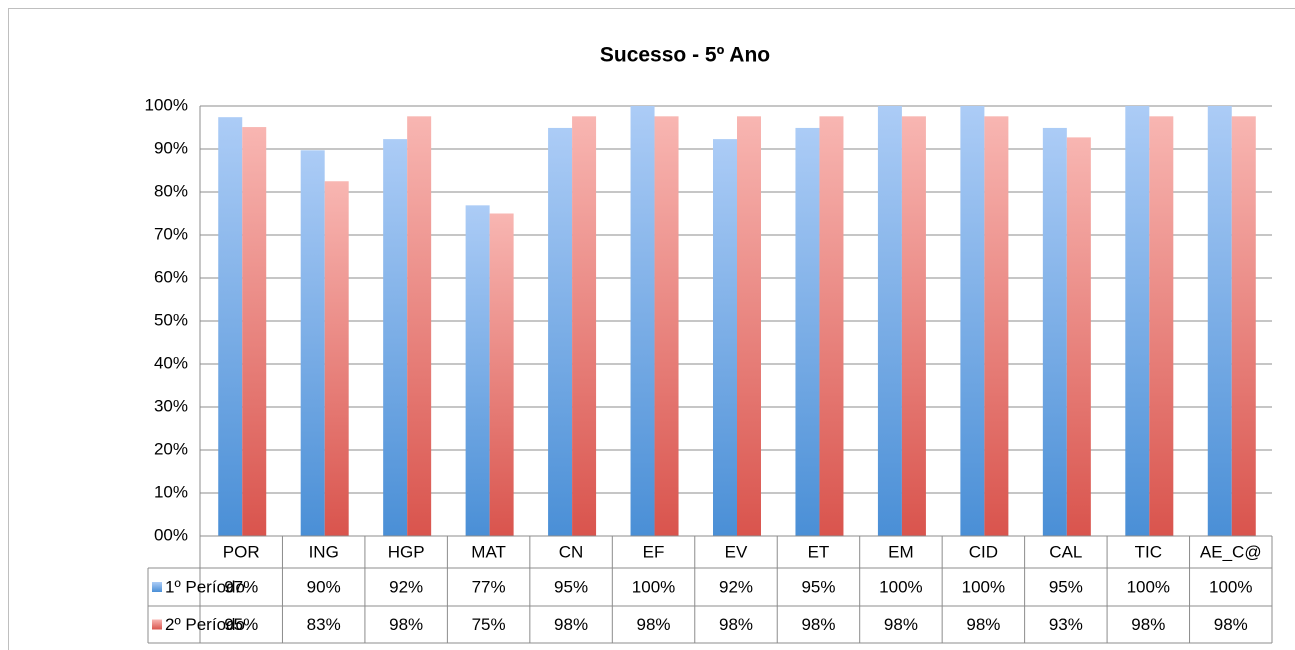 The height and width of the screenshot is (650, 1295). What do you see at coordinates (205, 624) in the screenshot?
I see `legend-label: 2º Período` at bounding box center [205, 624].